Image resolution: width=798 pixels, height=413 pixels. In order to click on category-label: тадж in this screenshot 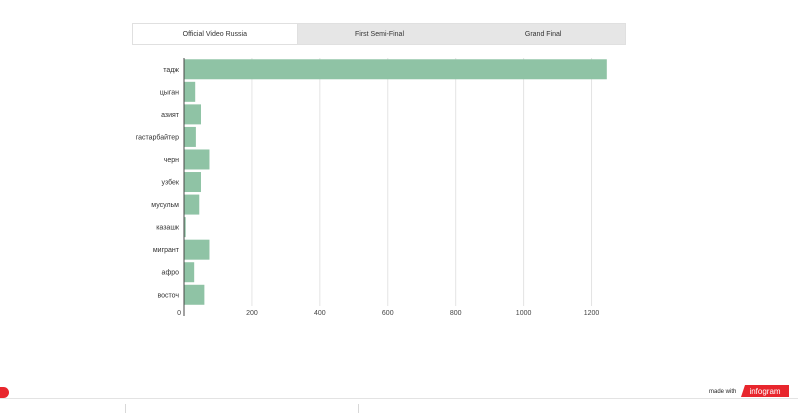, I will do `click(171, 70)`.